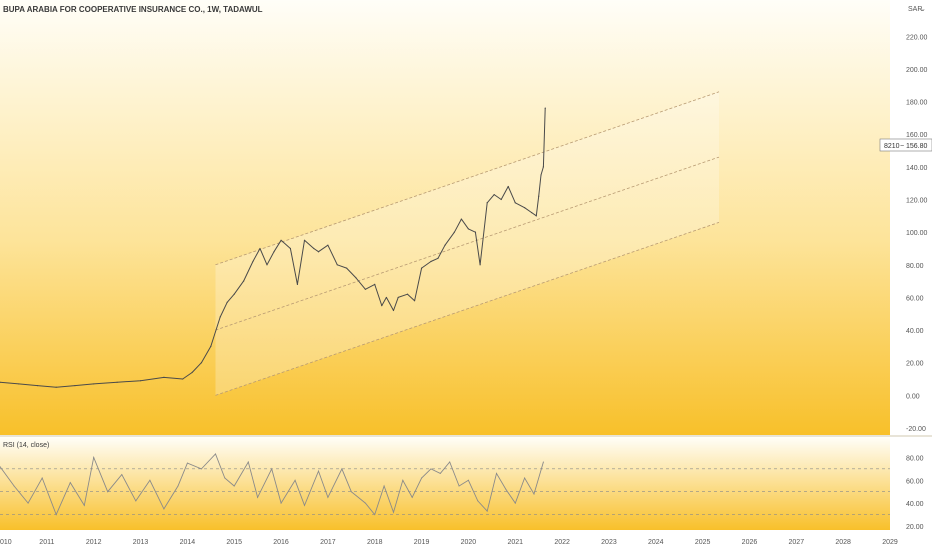 The image size is (932, 550). I want to click on price-label-symbol: 8210, so click(892, 146).